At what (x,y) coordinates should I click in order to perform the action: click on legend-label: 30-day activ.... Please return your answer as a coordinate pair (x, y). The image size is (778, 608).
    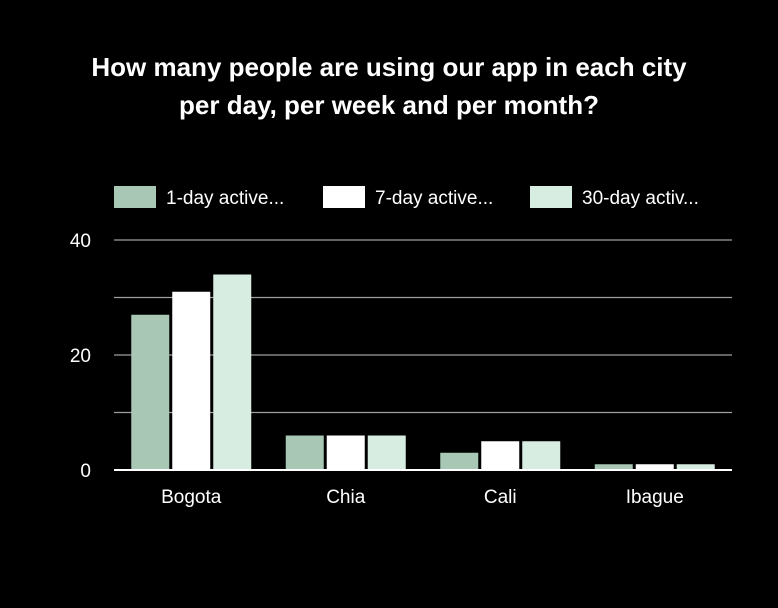
    Looking at the image, I should click on (640, 198).